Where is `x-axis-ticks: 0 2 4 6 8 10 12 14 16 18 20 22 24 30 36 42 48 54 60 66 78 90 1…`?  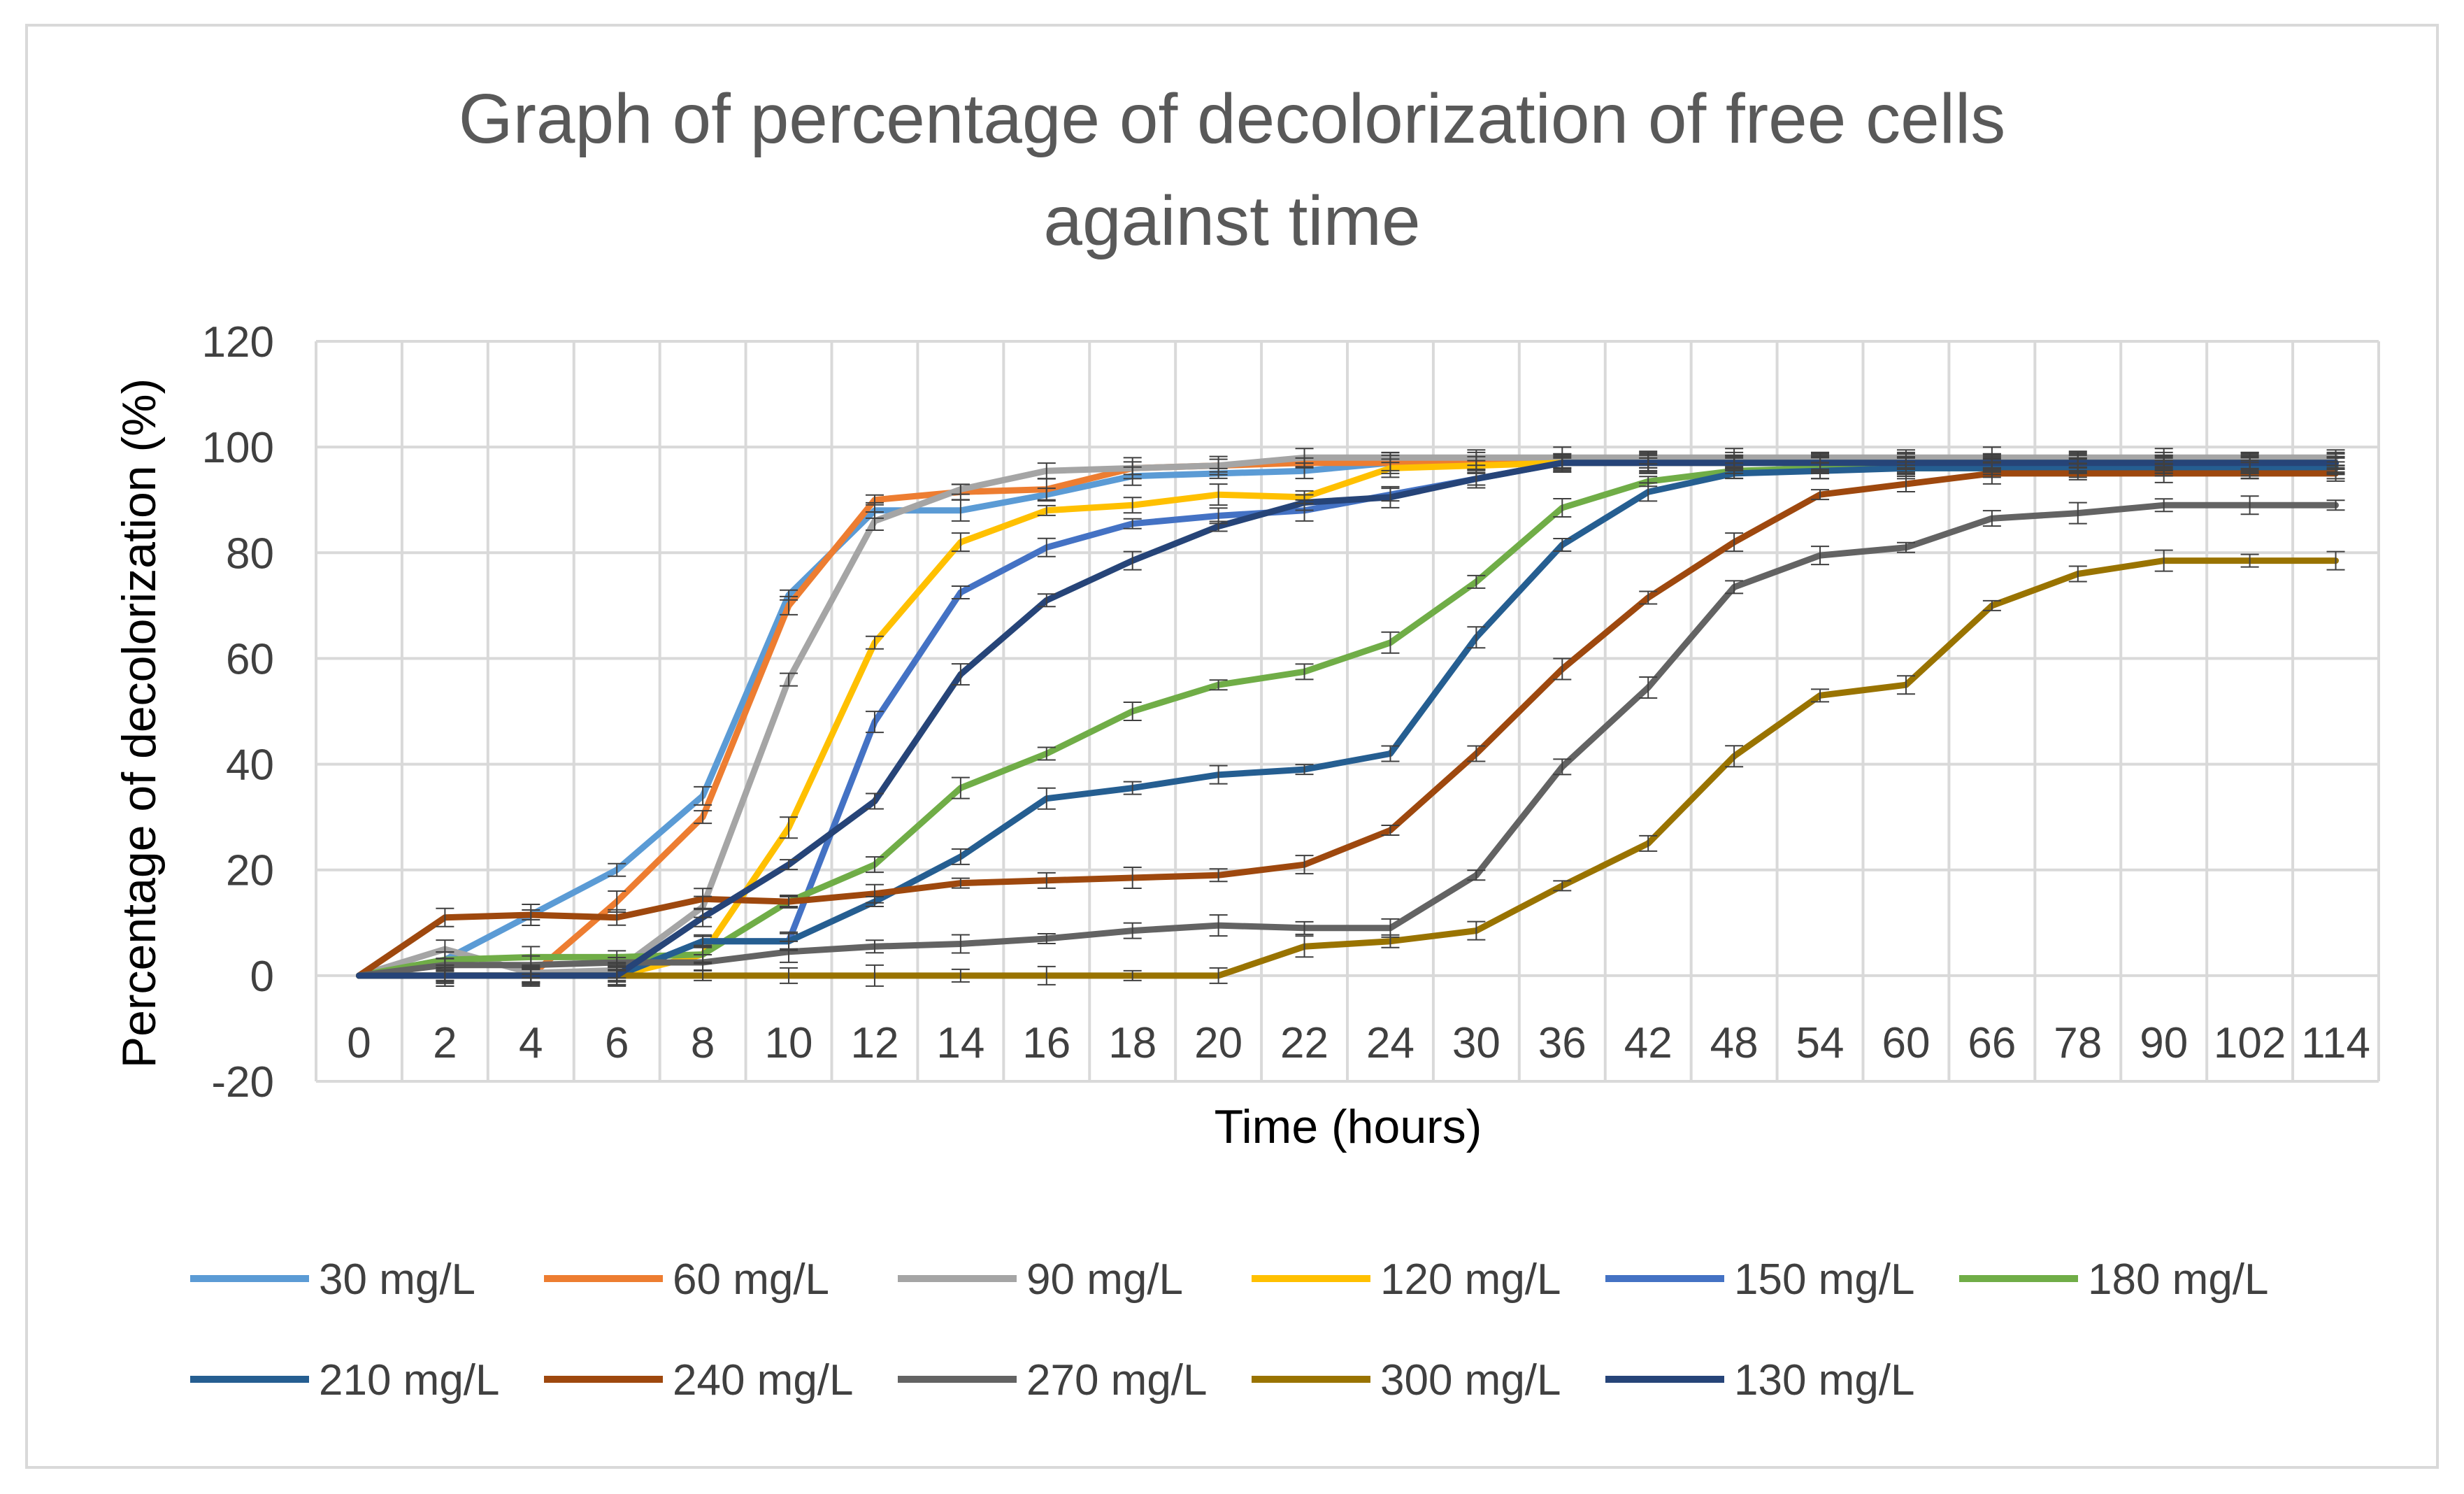 x-axis-ticks: 0 2 4 6 8 10 12 14 16 18 20 22 24 30 36 42 48 54 60 66 78 90 1… is located at coordinates (1358, 1043).